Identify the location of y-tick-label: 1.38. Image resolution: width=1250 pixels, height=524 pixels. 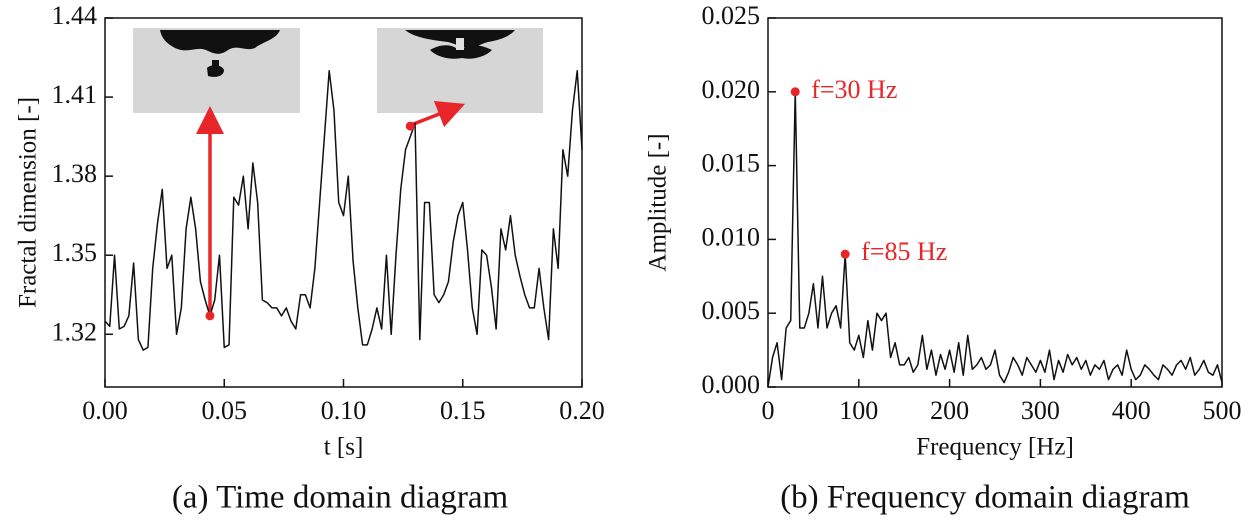
(75, 173).